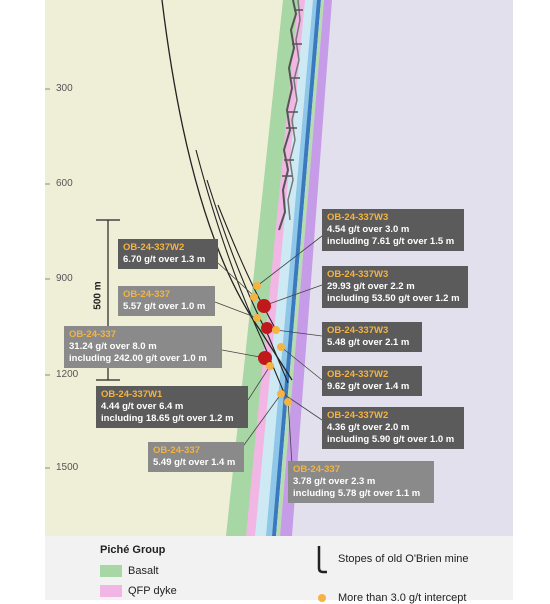  What do you see at coordinates (391, 439) in the screenshot?
I see `callout-line: including 5.90 g/t over 1.0 m` at bounding box center [391, 439].